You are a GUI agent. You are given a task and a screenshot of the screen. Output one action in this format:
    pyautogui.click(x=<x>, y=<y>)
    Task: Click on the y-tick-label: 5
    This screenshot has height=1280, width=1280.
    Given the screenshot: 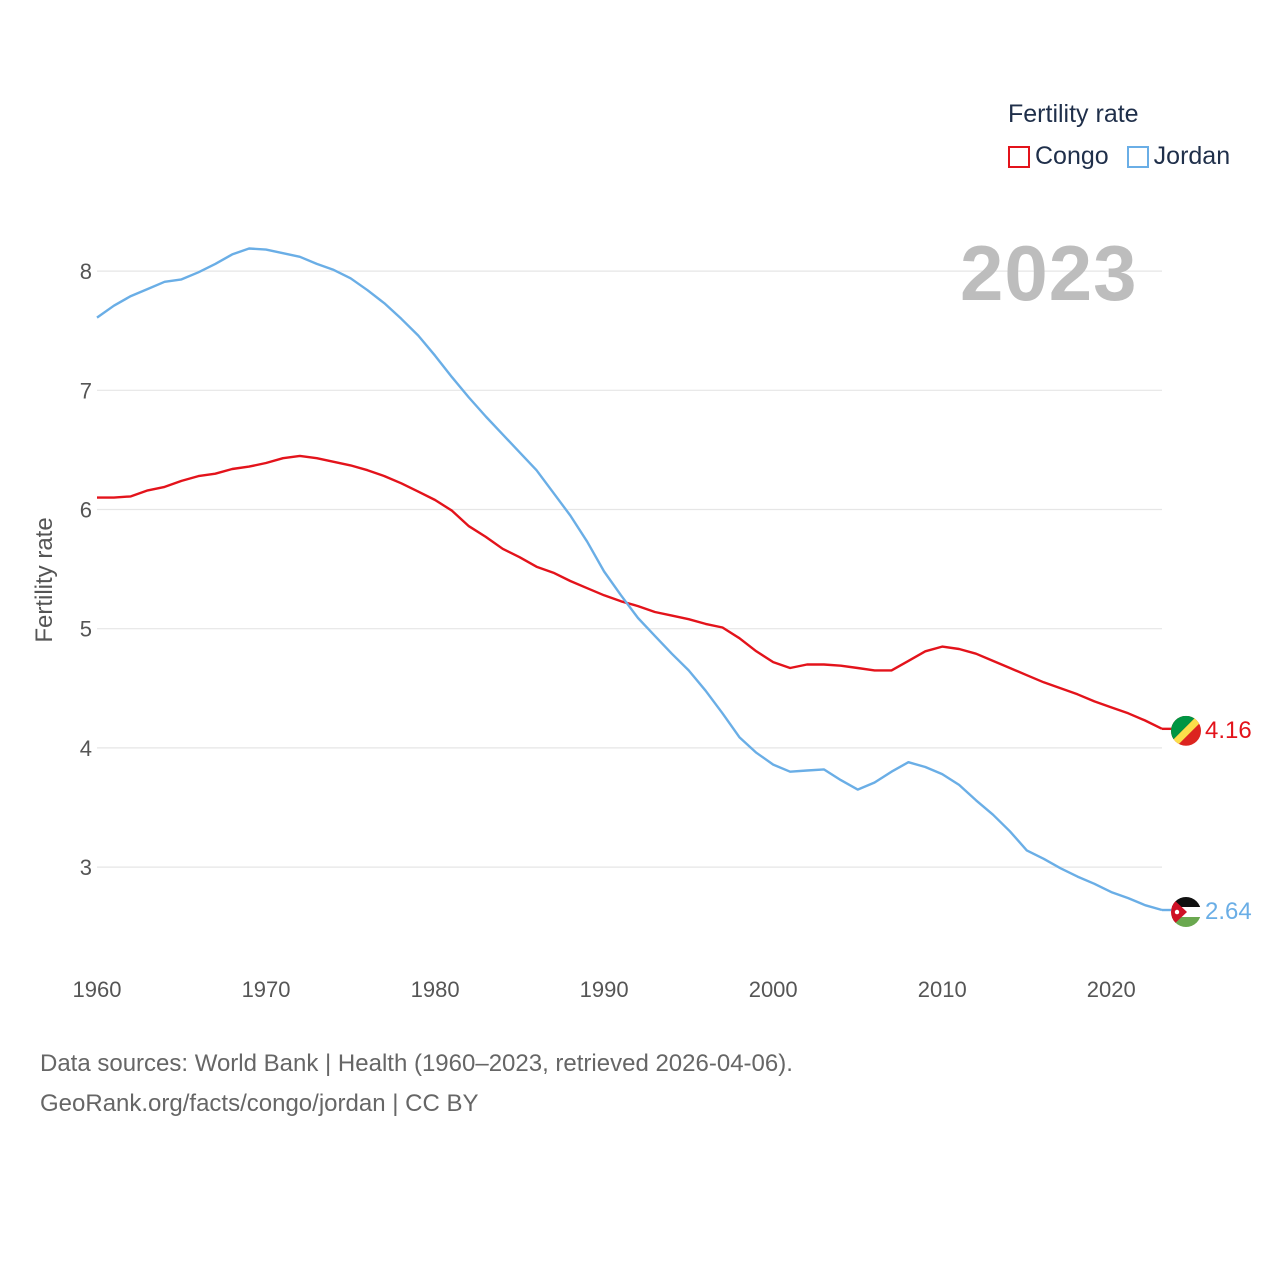 What is the action you would take?
    pyautogui.click(x=86, y=629)
    